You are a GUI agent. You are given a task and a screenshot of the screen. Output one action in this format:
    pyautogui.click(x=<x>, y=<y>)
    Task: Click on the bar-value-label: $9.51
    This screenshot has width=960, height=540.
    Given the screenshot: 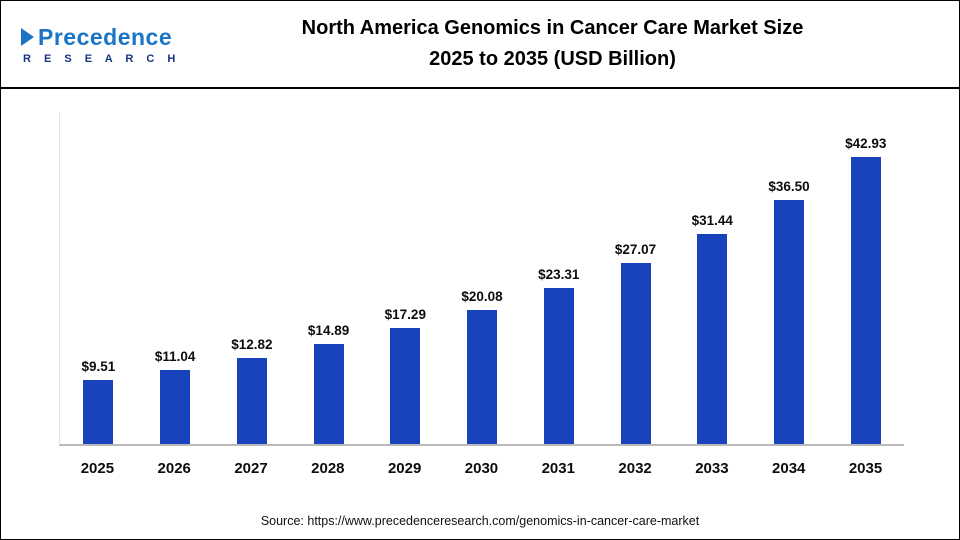 What is the action you would take?
    pyautogui.click(x=98, y=366)
    